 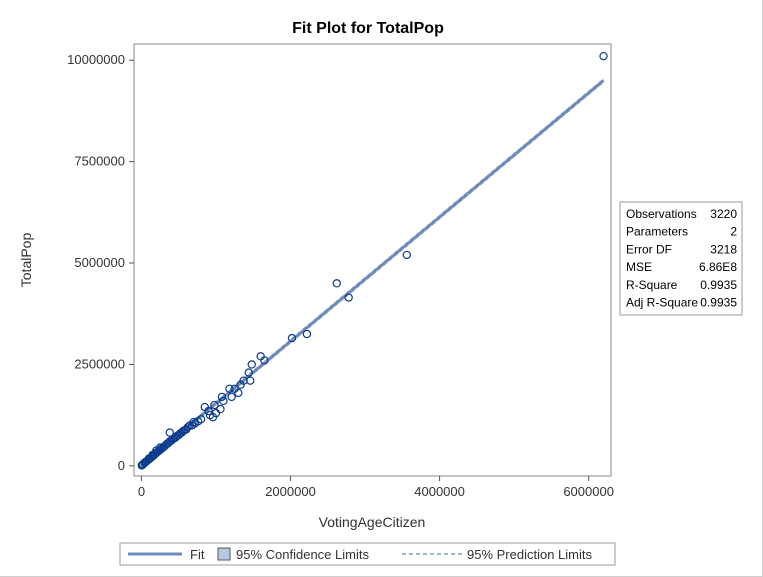 I want to click on x-tick-label: 4000000, so click(x=439, y=491).